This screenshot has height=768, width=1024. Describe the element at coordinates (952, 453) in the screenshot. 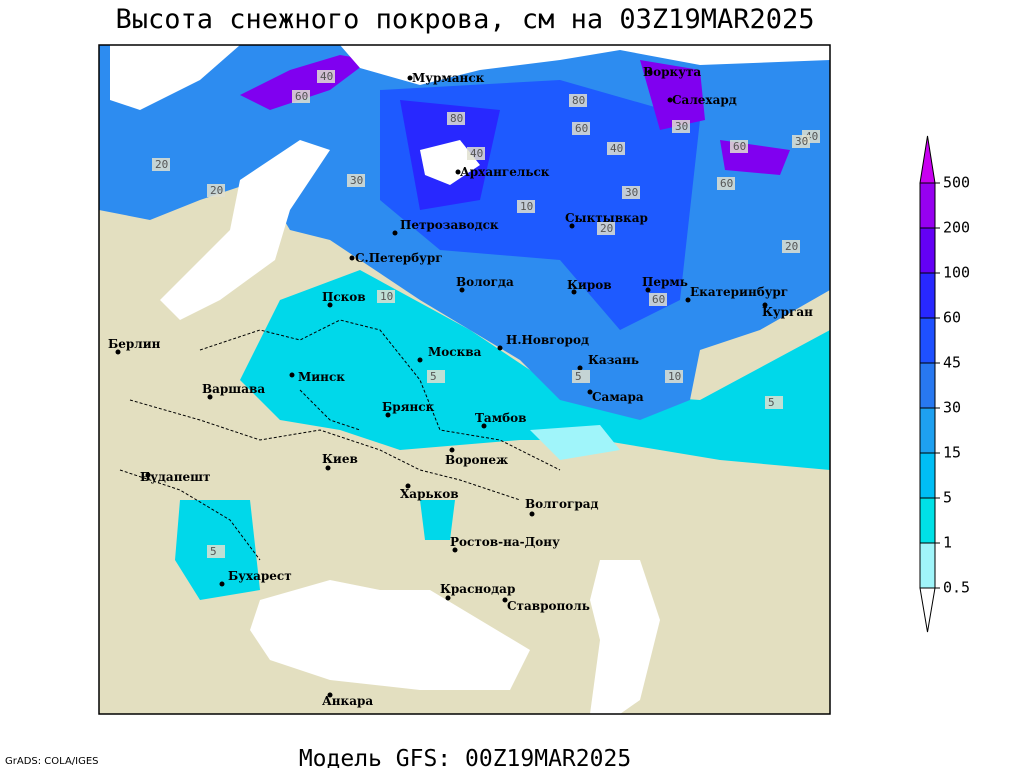

I see `colorbar-label: 15` at that location.